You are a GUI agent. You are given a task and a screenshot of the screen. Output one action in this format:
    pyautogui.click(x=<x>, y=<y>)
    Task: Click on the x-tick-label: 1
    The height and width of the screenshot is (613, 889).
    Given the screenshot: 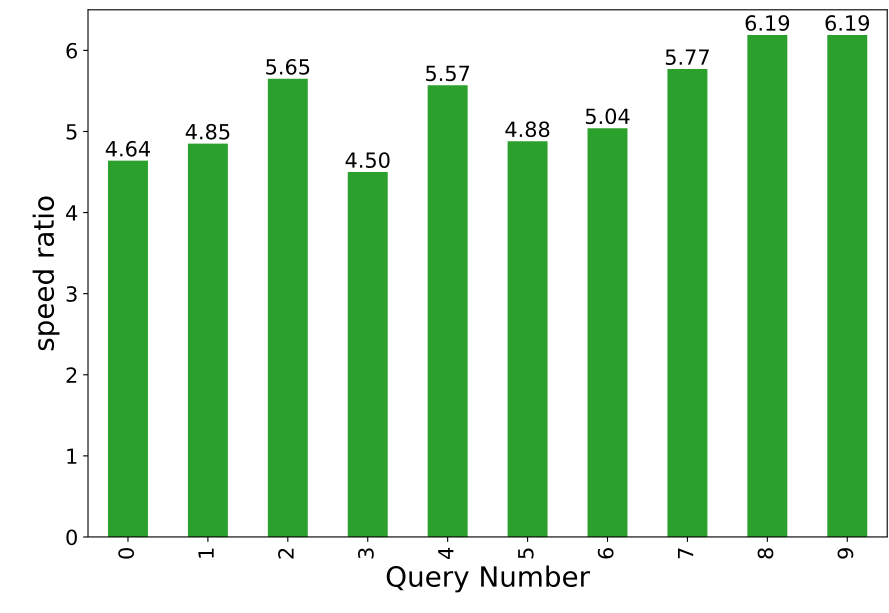 What is the action you would take?
    pyautogui.click(x=206, y=553)
    